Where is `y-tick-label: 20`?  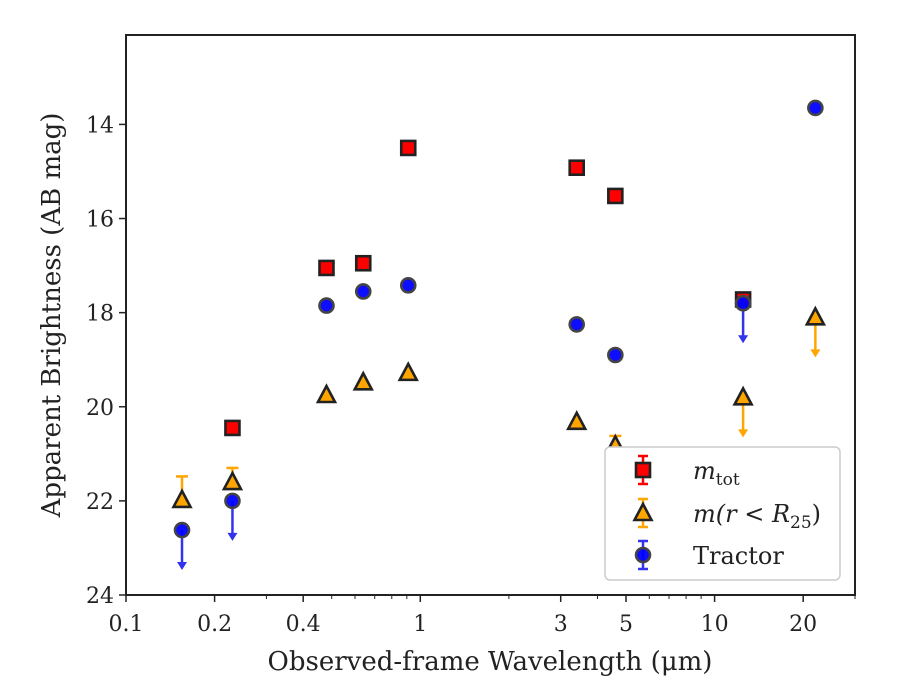 y-tick-label: 20 is located at coordinates (100, 408).